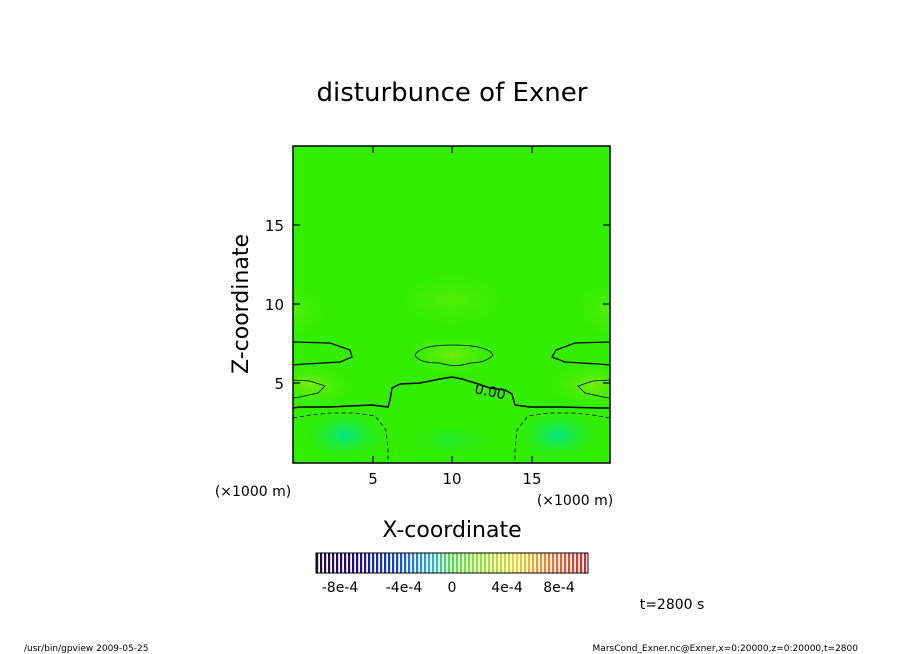 The width and height of the screenshot is (904, 654). I want to click on field-negative-right, so click(558, 434).